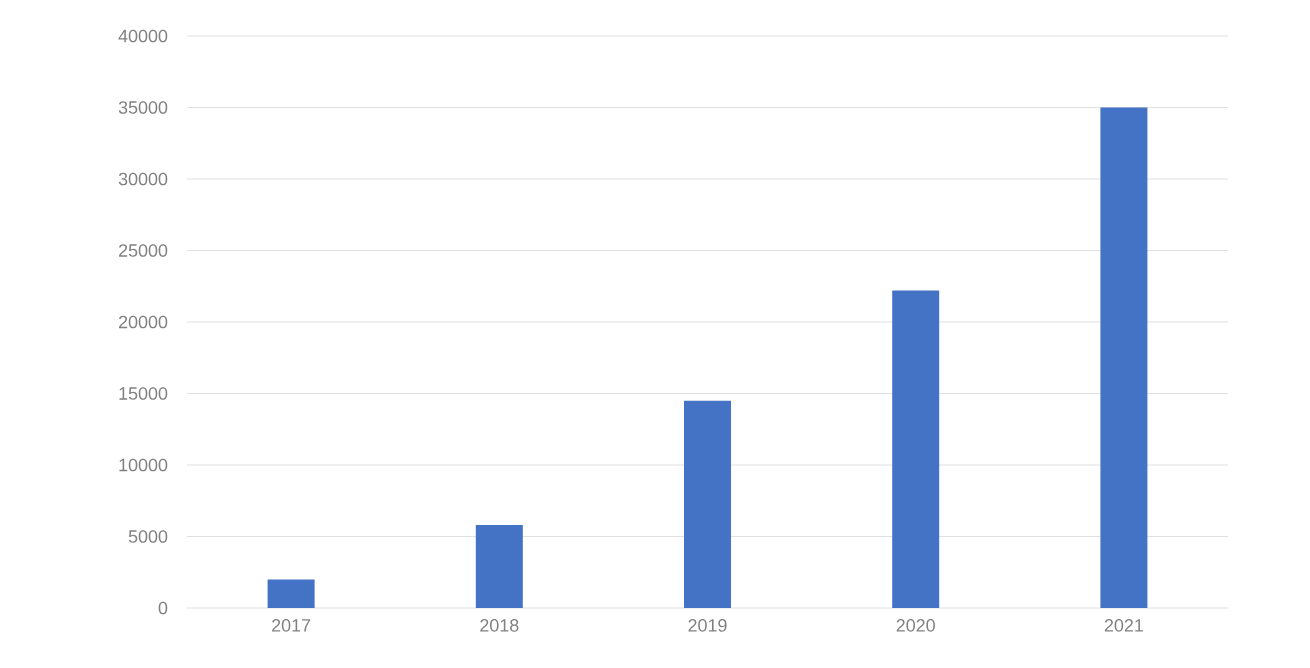  Describe the element at coordinates (1123, 625) in the screenshot. I see `x-tick-label: 2021` at that location.